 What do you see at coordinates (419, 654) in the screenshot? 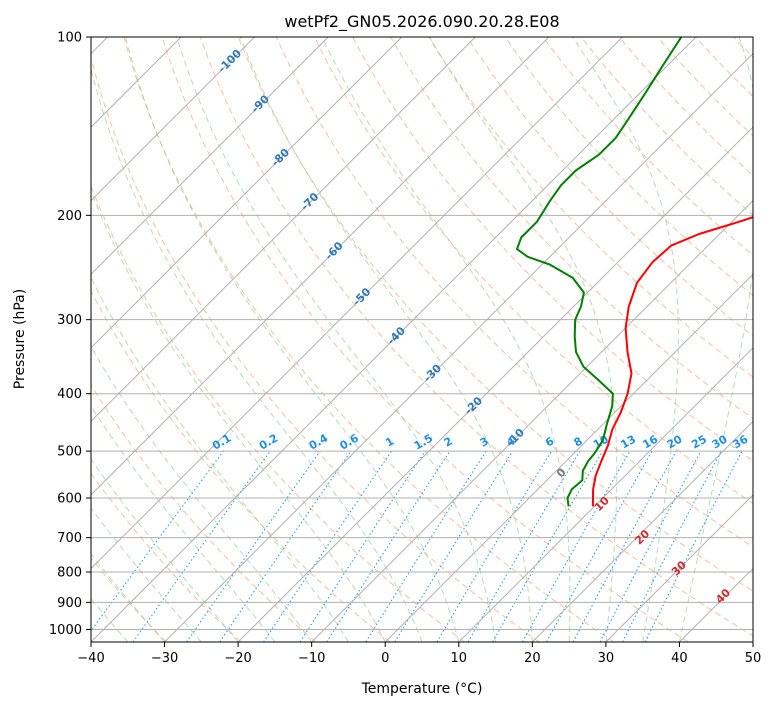
I see `x-axis: −40 −30 −20 −10 0 10 20 30 40 50` at bounding box center [419, 654].